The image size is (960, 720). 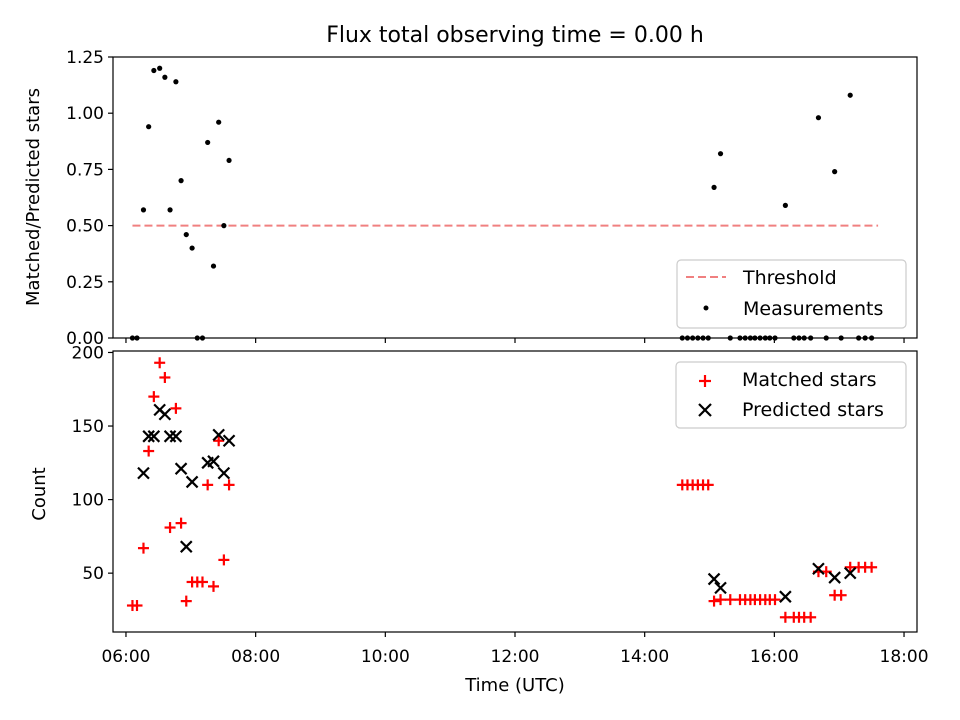 What do you see at coordinates (85, 227) in the screenshot?
I see `top-y-tick-label: 0.50` at bounding box center [85, 227].